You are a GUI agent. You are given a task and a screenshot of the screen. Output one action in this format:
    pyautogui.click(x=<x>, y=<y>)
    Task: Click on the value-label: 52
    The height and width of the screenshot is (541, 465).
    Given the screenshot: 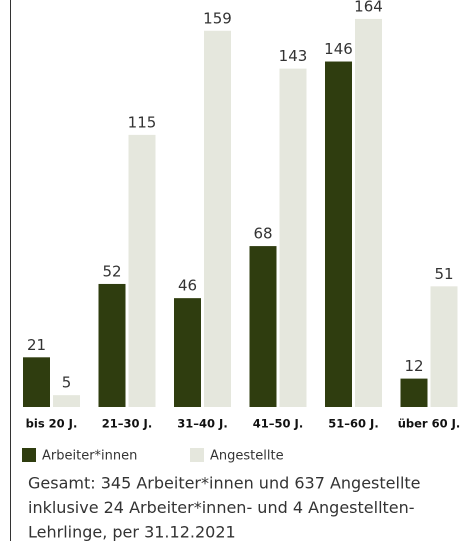 What is the action you would take?
    pyautogui.click(x=111, y=271)
    